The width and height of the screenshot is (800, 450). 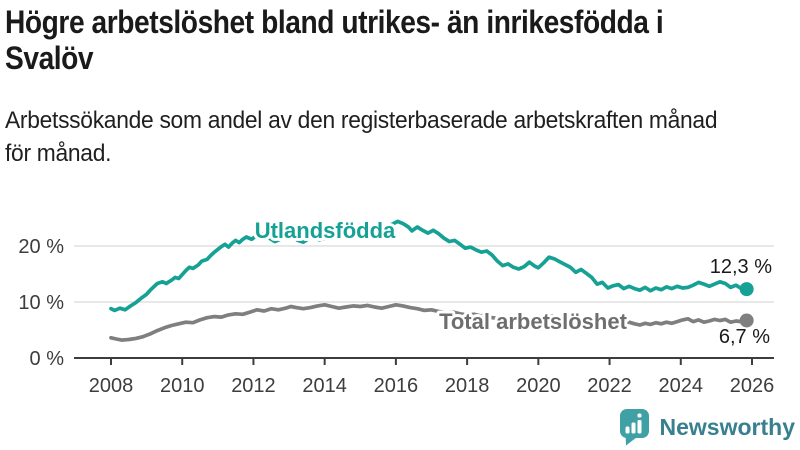 What do you see at coordinates (533, 321) in the screenshot?
I see `series-label-total: Total arbetslöshet` at bounding box center [533, 321].